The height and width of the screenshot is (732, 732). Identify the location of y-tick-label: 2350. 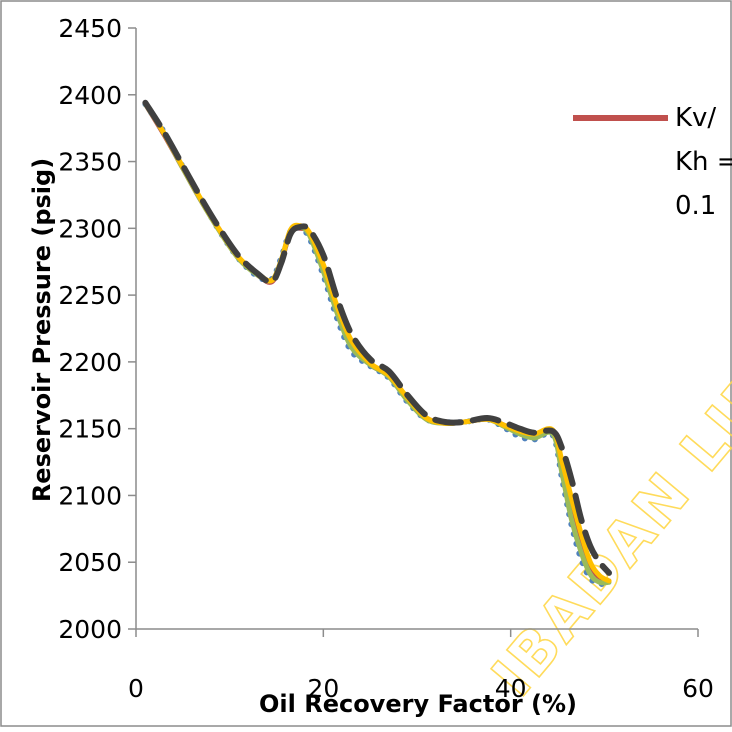
(90, 162).